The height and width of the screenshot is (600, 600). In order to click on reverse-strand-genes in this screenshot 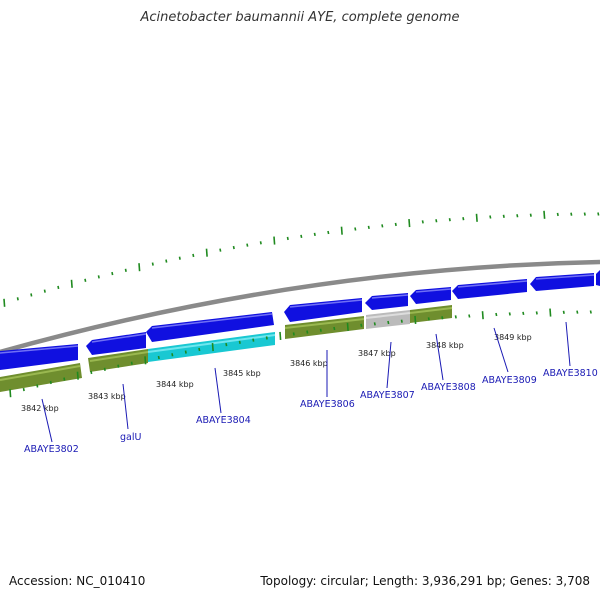, I will do `click(226, 348)`.